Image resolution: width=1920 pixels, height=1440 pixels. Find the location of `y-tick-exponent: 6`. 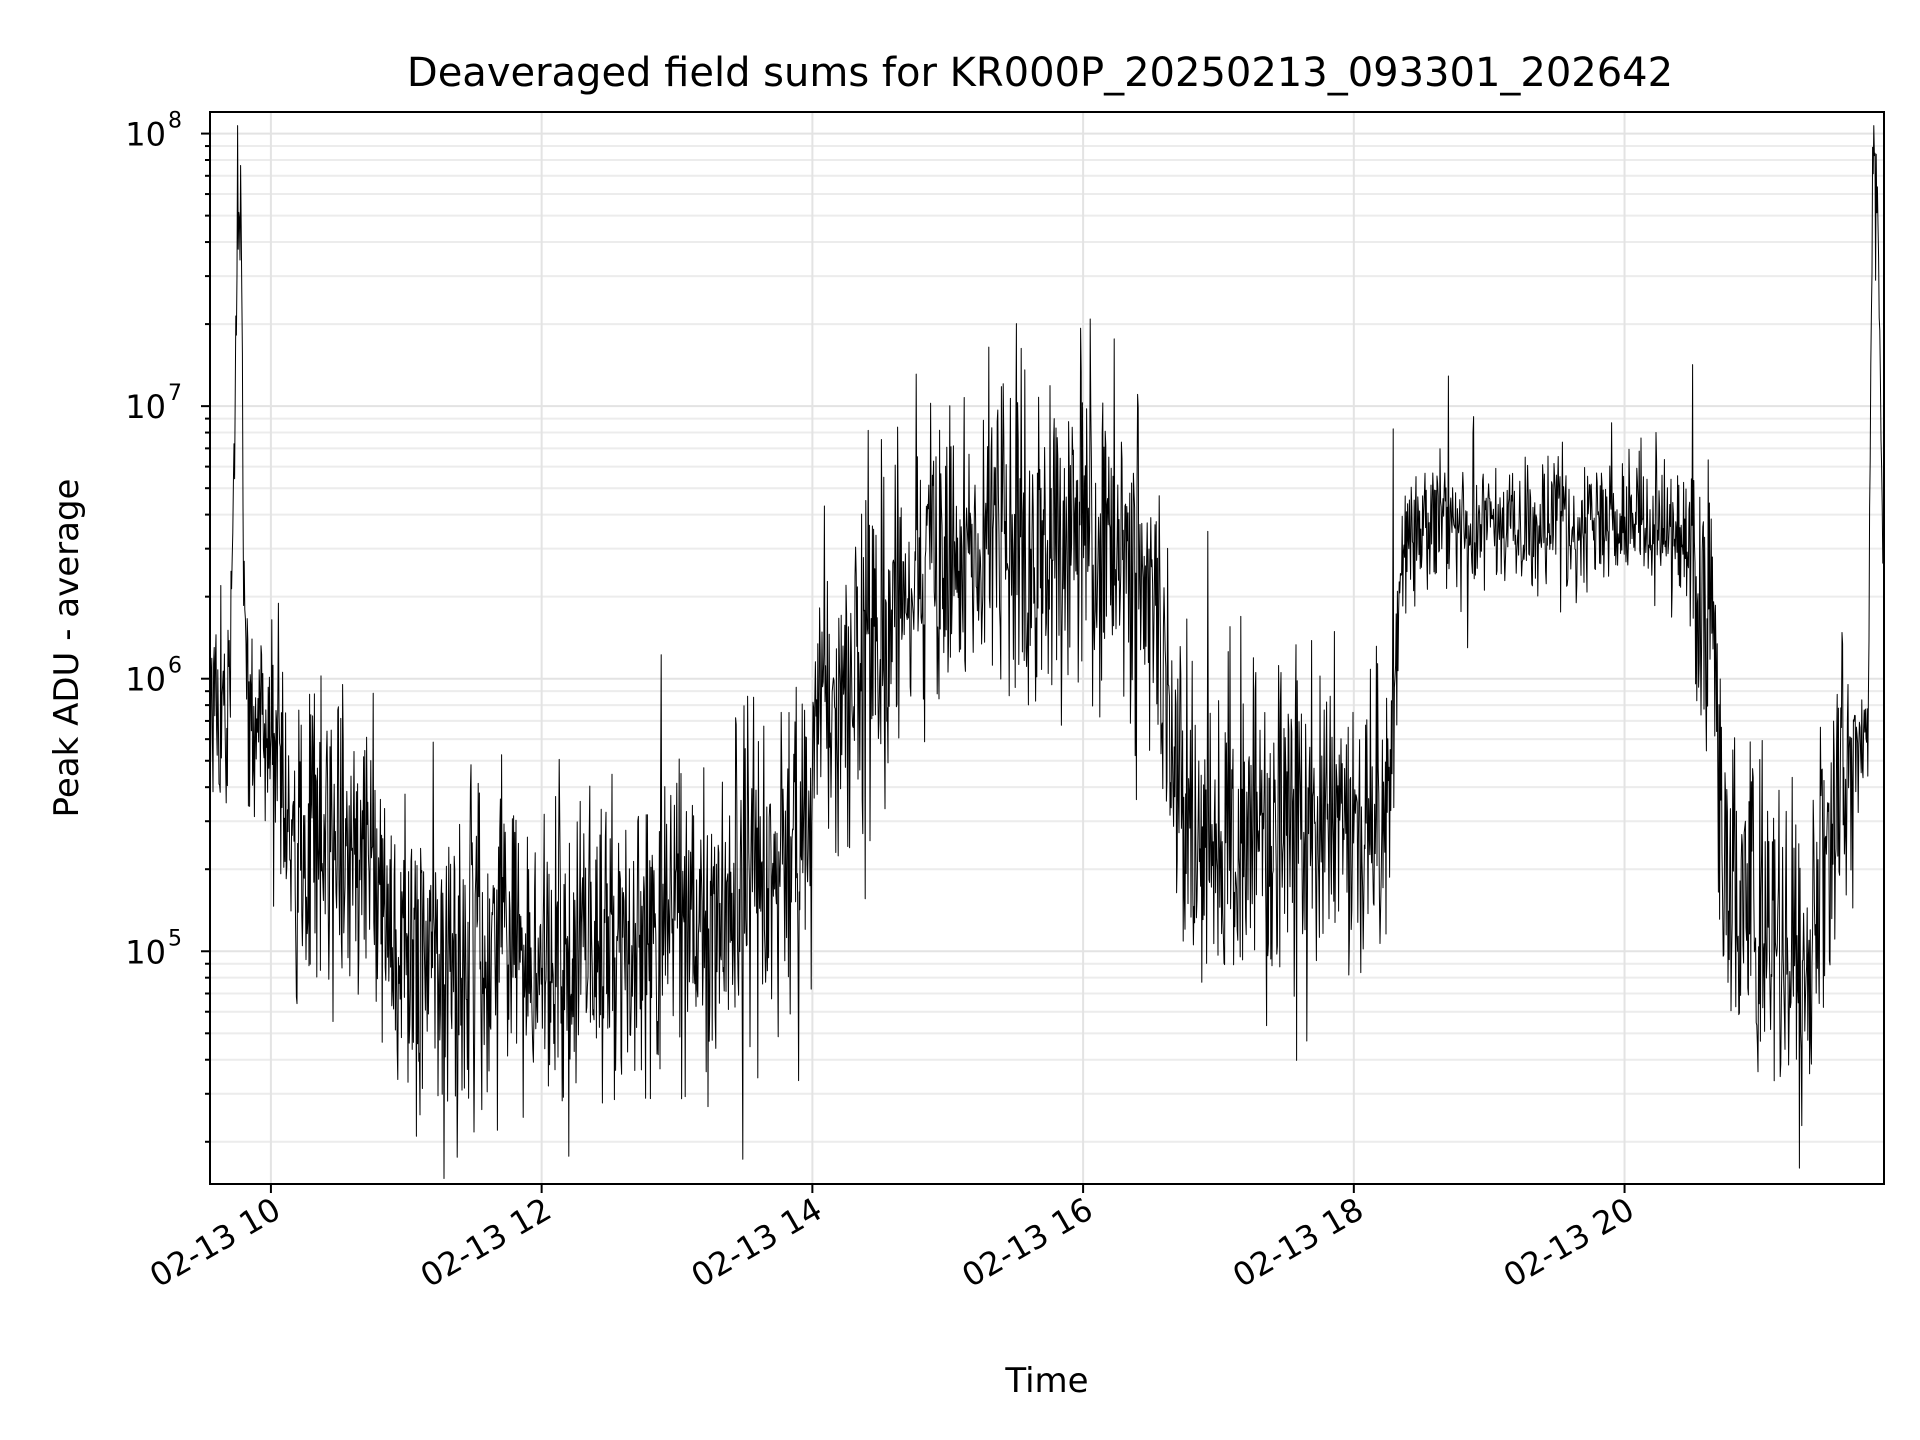

y-tick-exponent: 6 is located at coordinates (175, 666).